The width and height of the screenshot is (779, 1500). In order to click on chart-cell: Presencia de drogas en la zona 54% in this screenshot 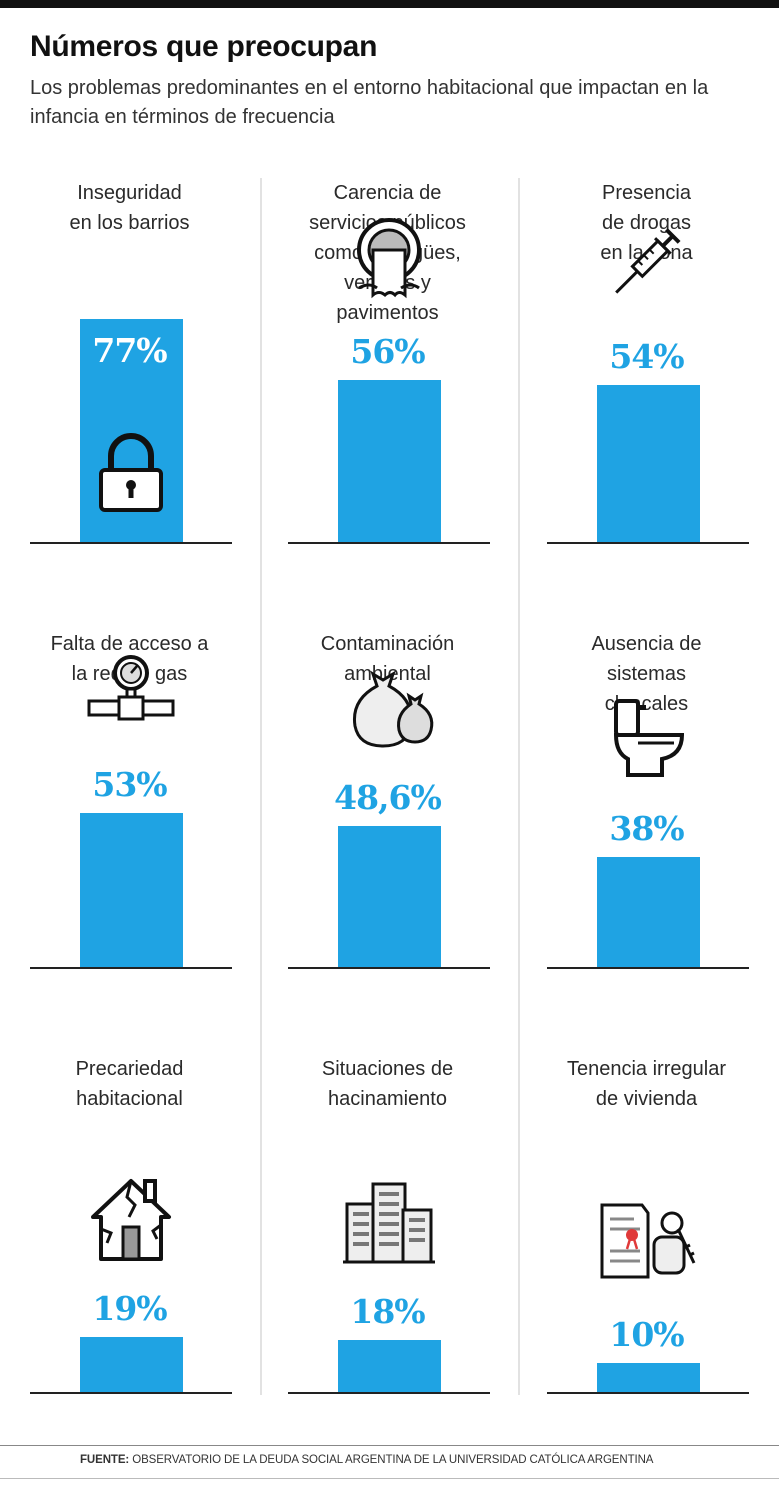, I will do `click(646, 390)`.